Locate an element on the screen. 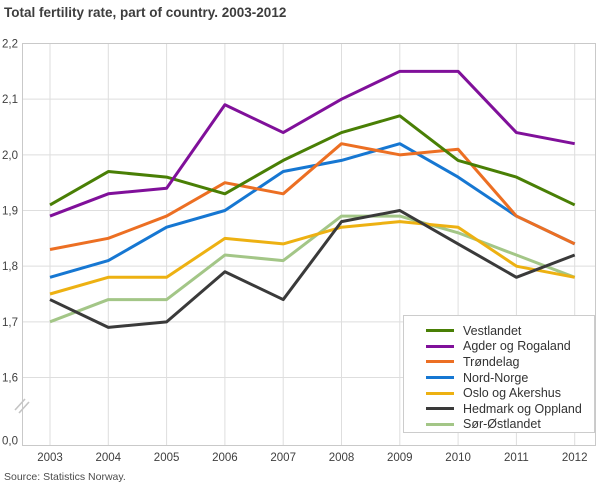  legend-label: Sør-Østlandet is located at coordinates (502, 424).